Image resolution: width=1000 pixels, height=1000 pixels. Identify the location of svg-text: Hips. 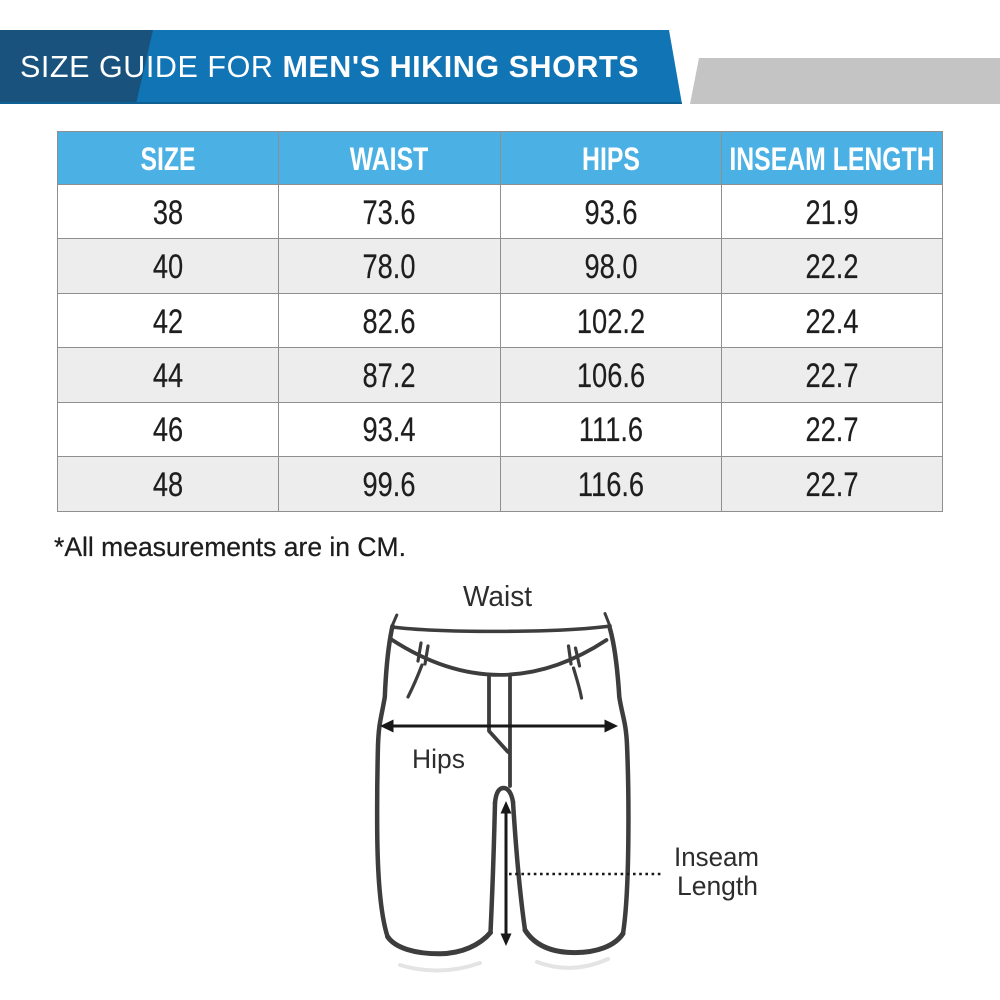
(438, 759).